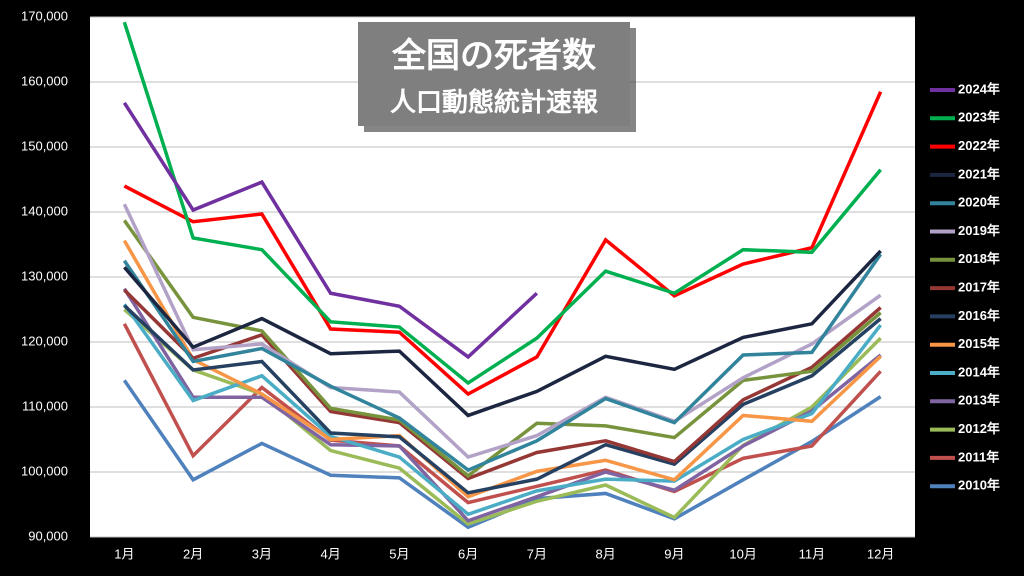 The height and width of the screenshot is (576, 1024). I want to click on legend-label: 2015年, so click(979, 343).